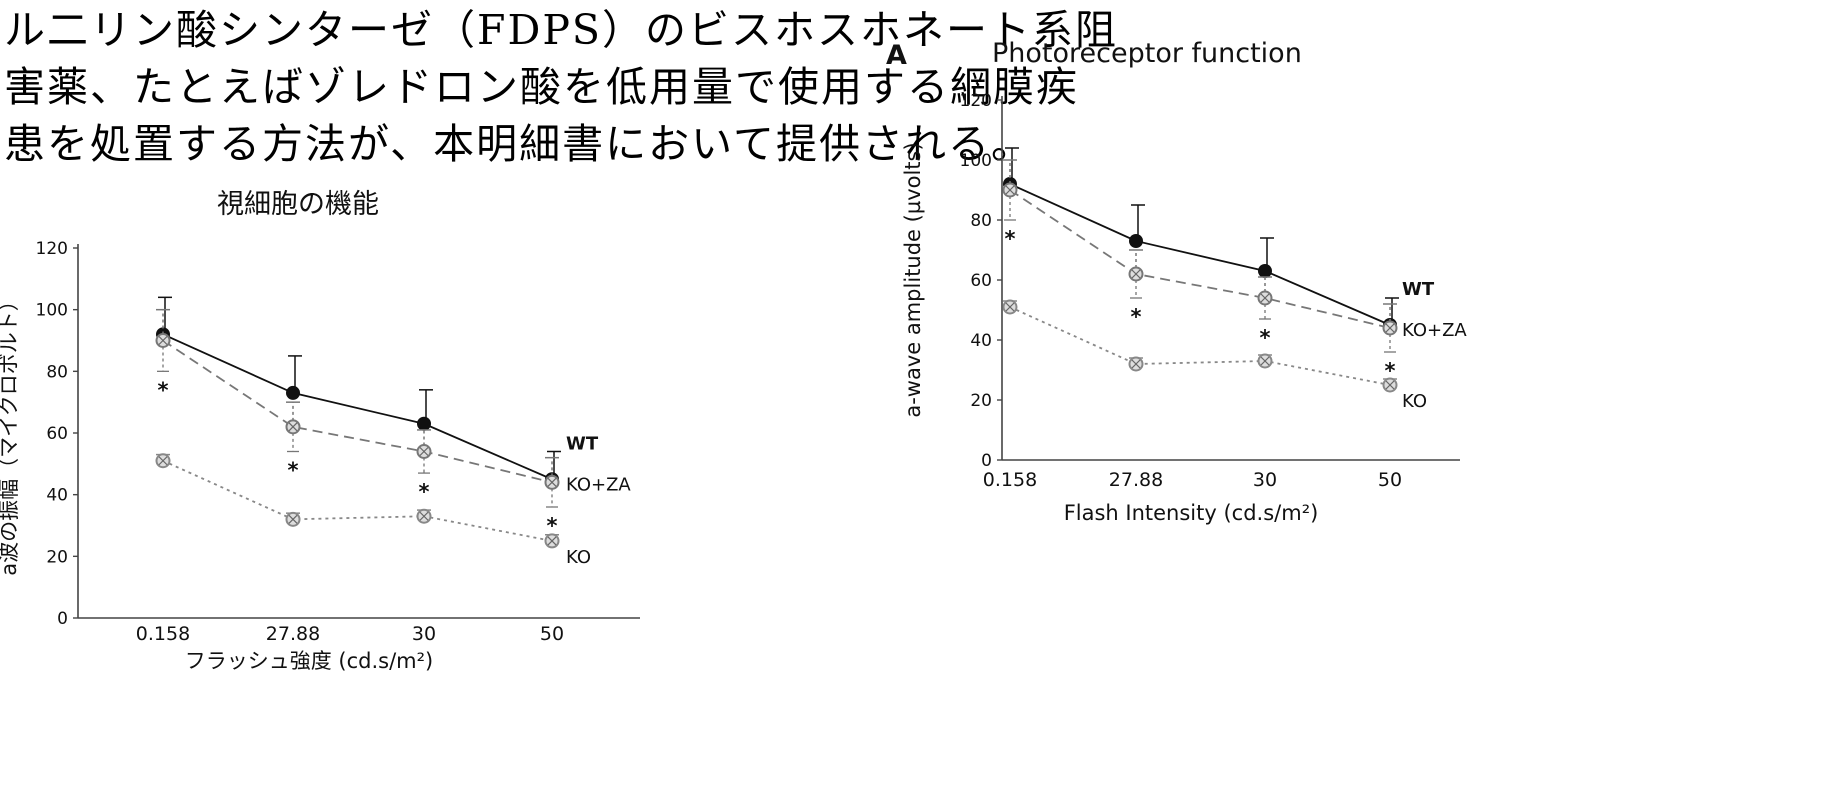  Describe the element at coordinates (913, 279) in the screenshot. I see `y-axis-label: a-wave amplitude (µvolts)` at that location.